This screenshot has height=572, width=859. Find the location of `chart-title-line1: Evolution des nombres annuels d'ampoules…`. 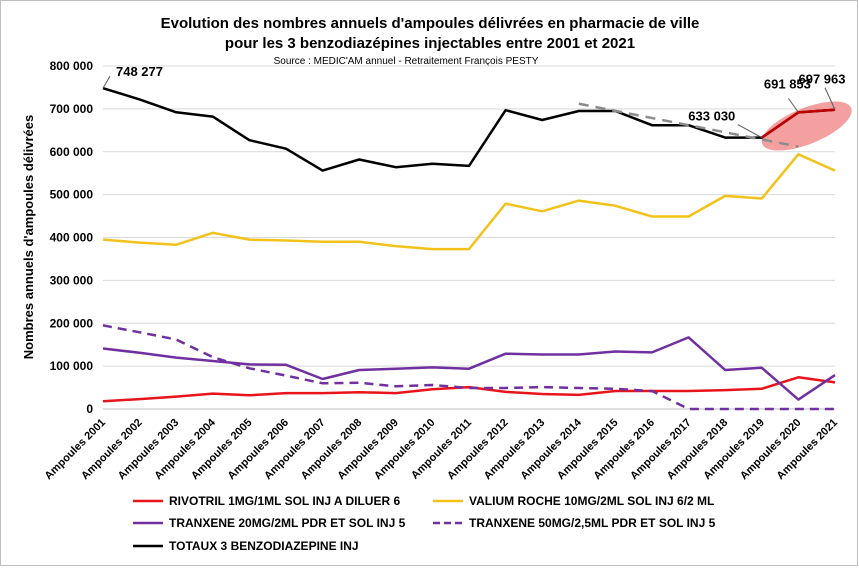

chart-title-line1: Evolution des nombres annuels d'ampoules… is located at coordinates (430, 23).